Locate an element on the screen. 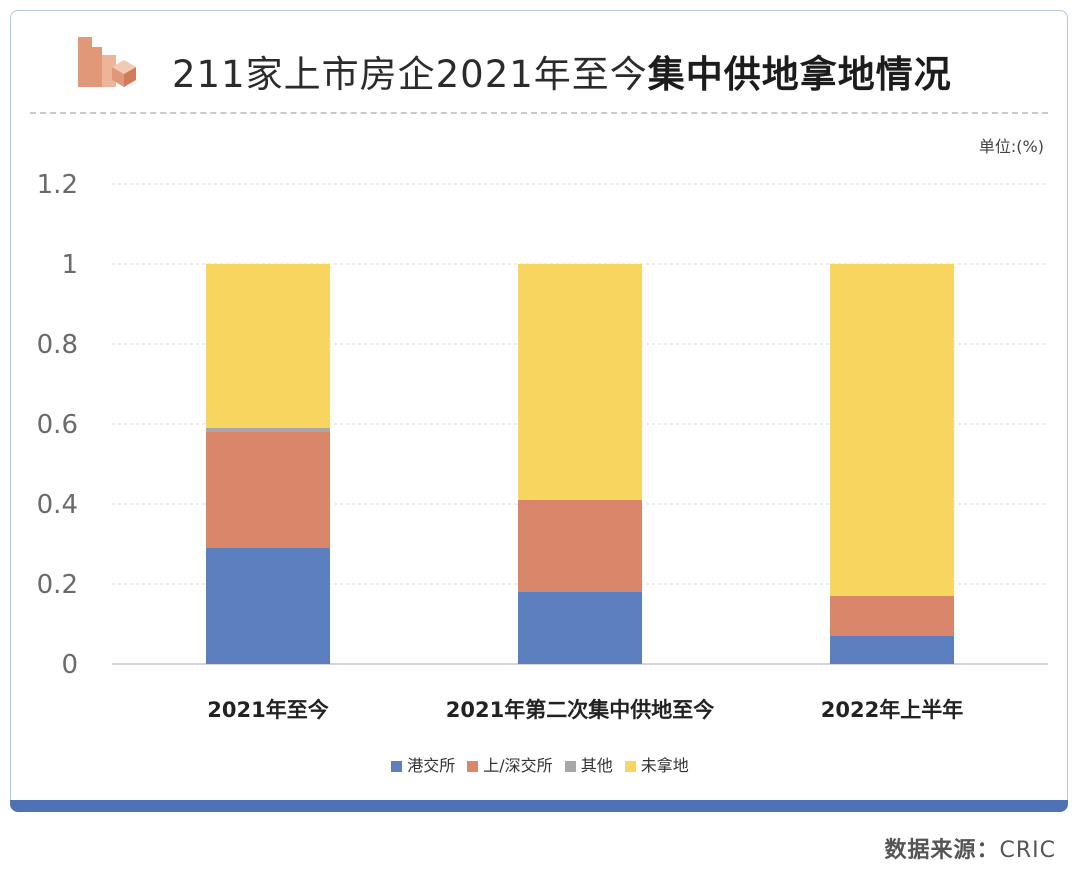 The image size is (1080, 884). unit-label: 单位:(%) is located at coordinates (1011, 146).